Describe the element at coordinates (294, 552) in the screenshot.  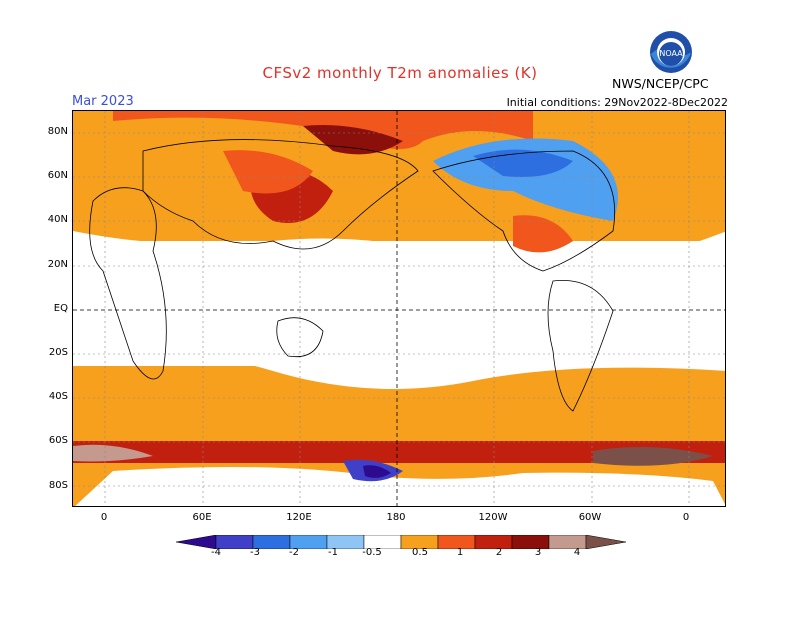
I see `colorbar-label: -2` at that location.